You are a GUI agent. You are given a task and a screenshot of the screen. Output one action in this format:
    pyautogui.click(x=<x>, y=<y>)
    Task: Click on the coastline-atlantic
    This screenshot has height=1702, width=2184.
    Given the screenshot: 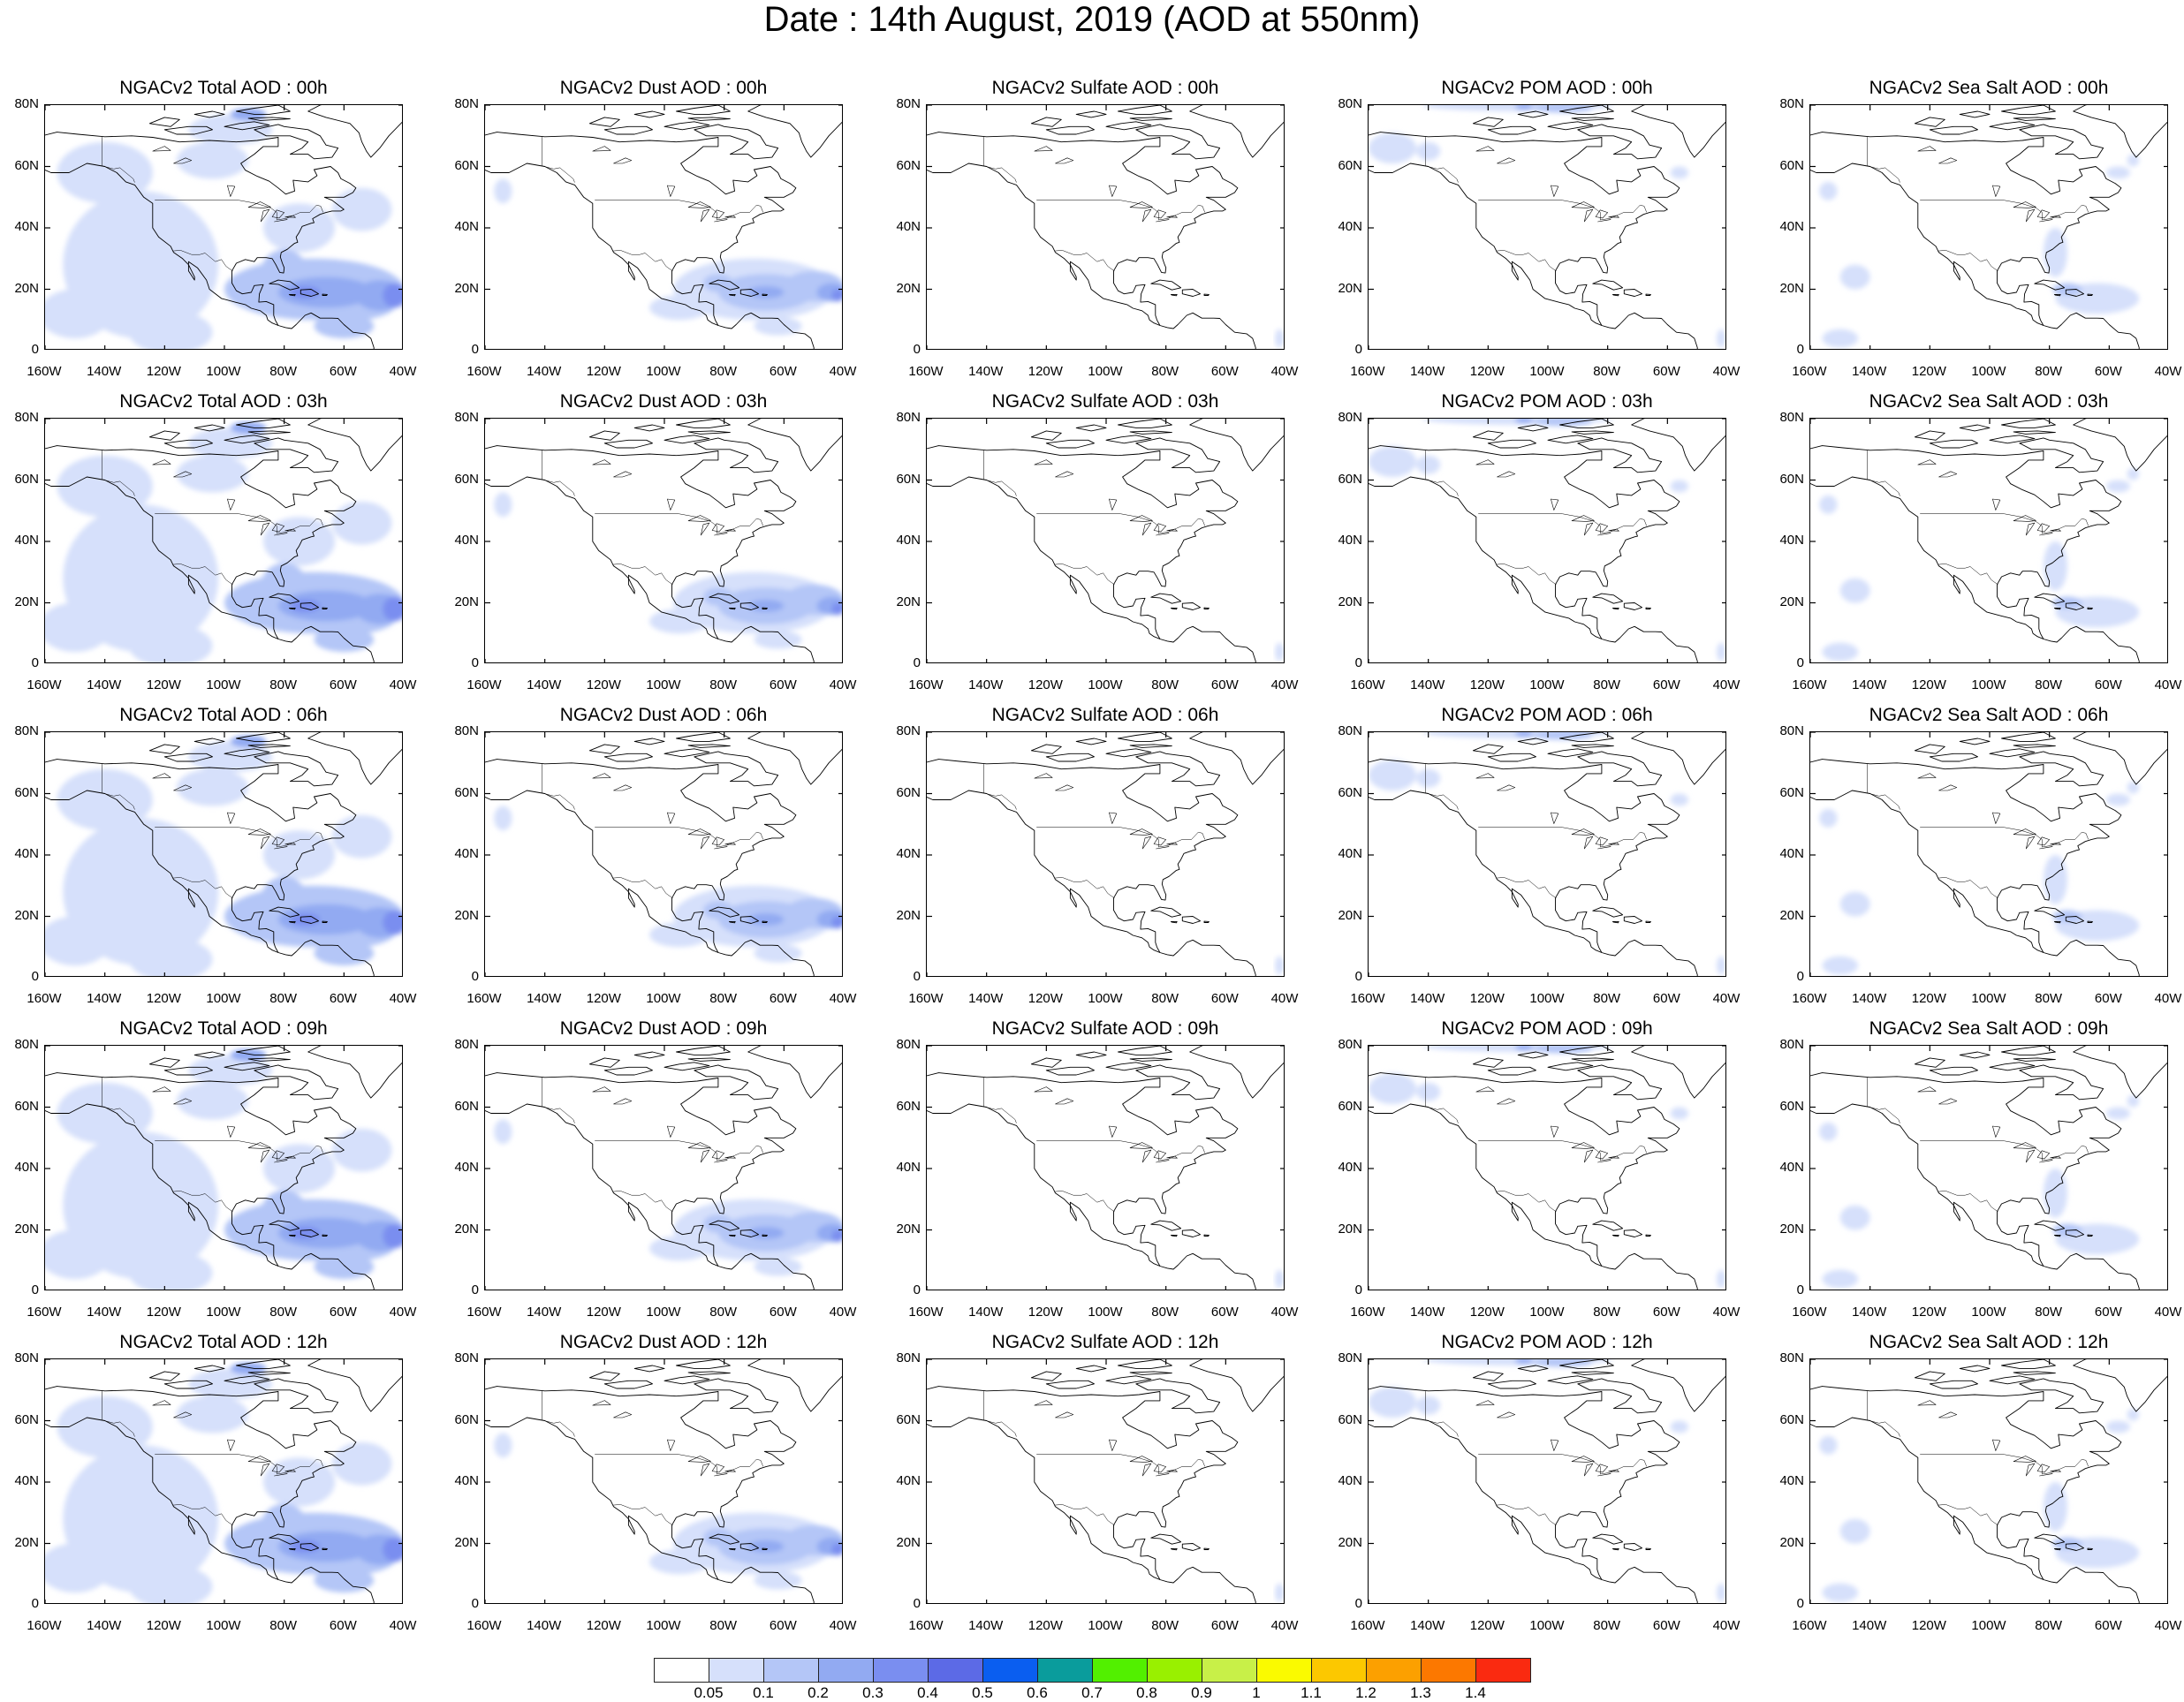 What is the action you would take?
    pyautogui.click(x=1524, y=542)
    